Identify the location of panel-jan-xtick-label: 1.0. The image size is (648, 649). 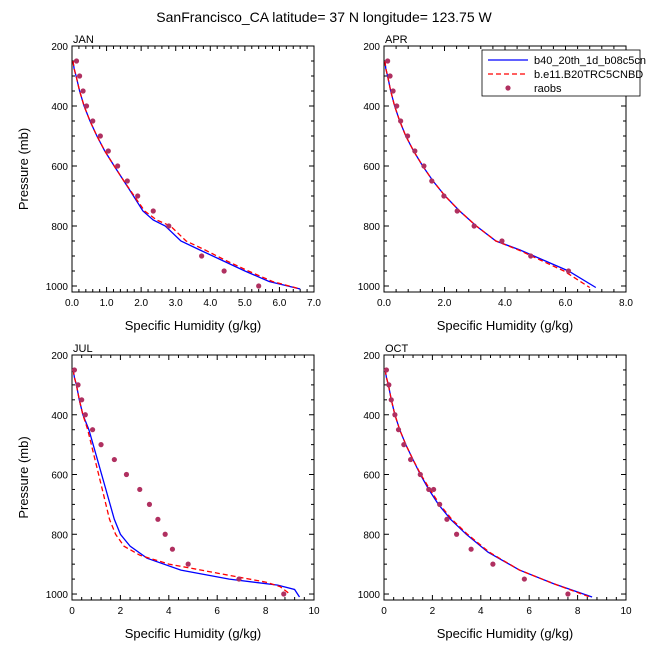
(107, 303).